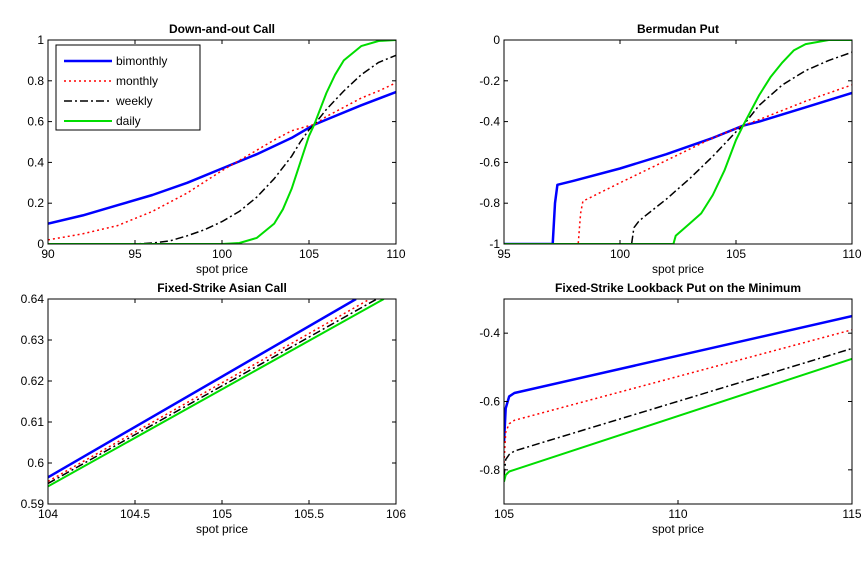  What do you see at coordinates (48, 514) in the screenshot?
I see `x-tick-label: 104` at bounding box center [48, 514].